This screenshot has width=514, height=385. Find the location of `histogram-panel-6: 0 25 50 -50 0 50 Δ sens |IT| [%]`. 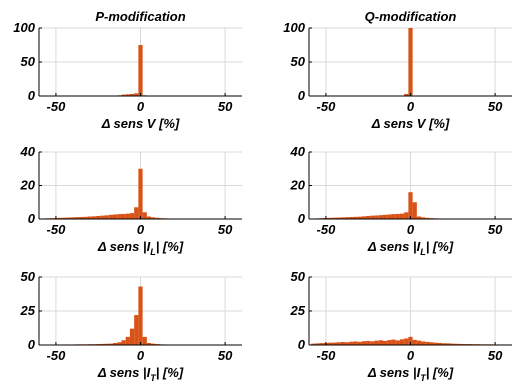

histogram-panel-6: 0 25 50 -50 0 50 Δ sens |IT| [%] is located at coordinates (401, 326).